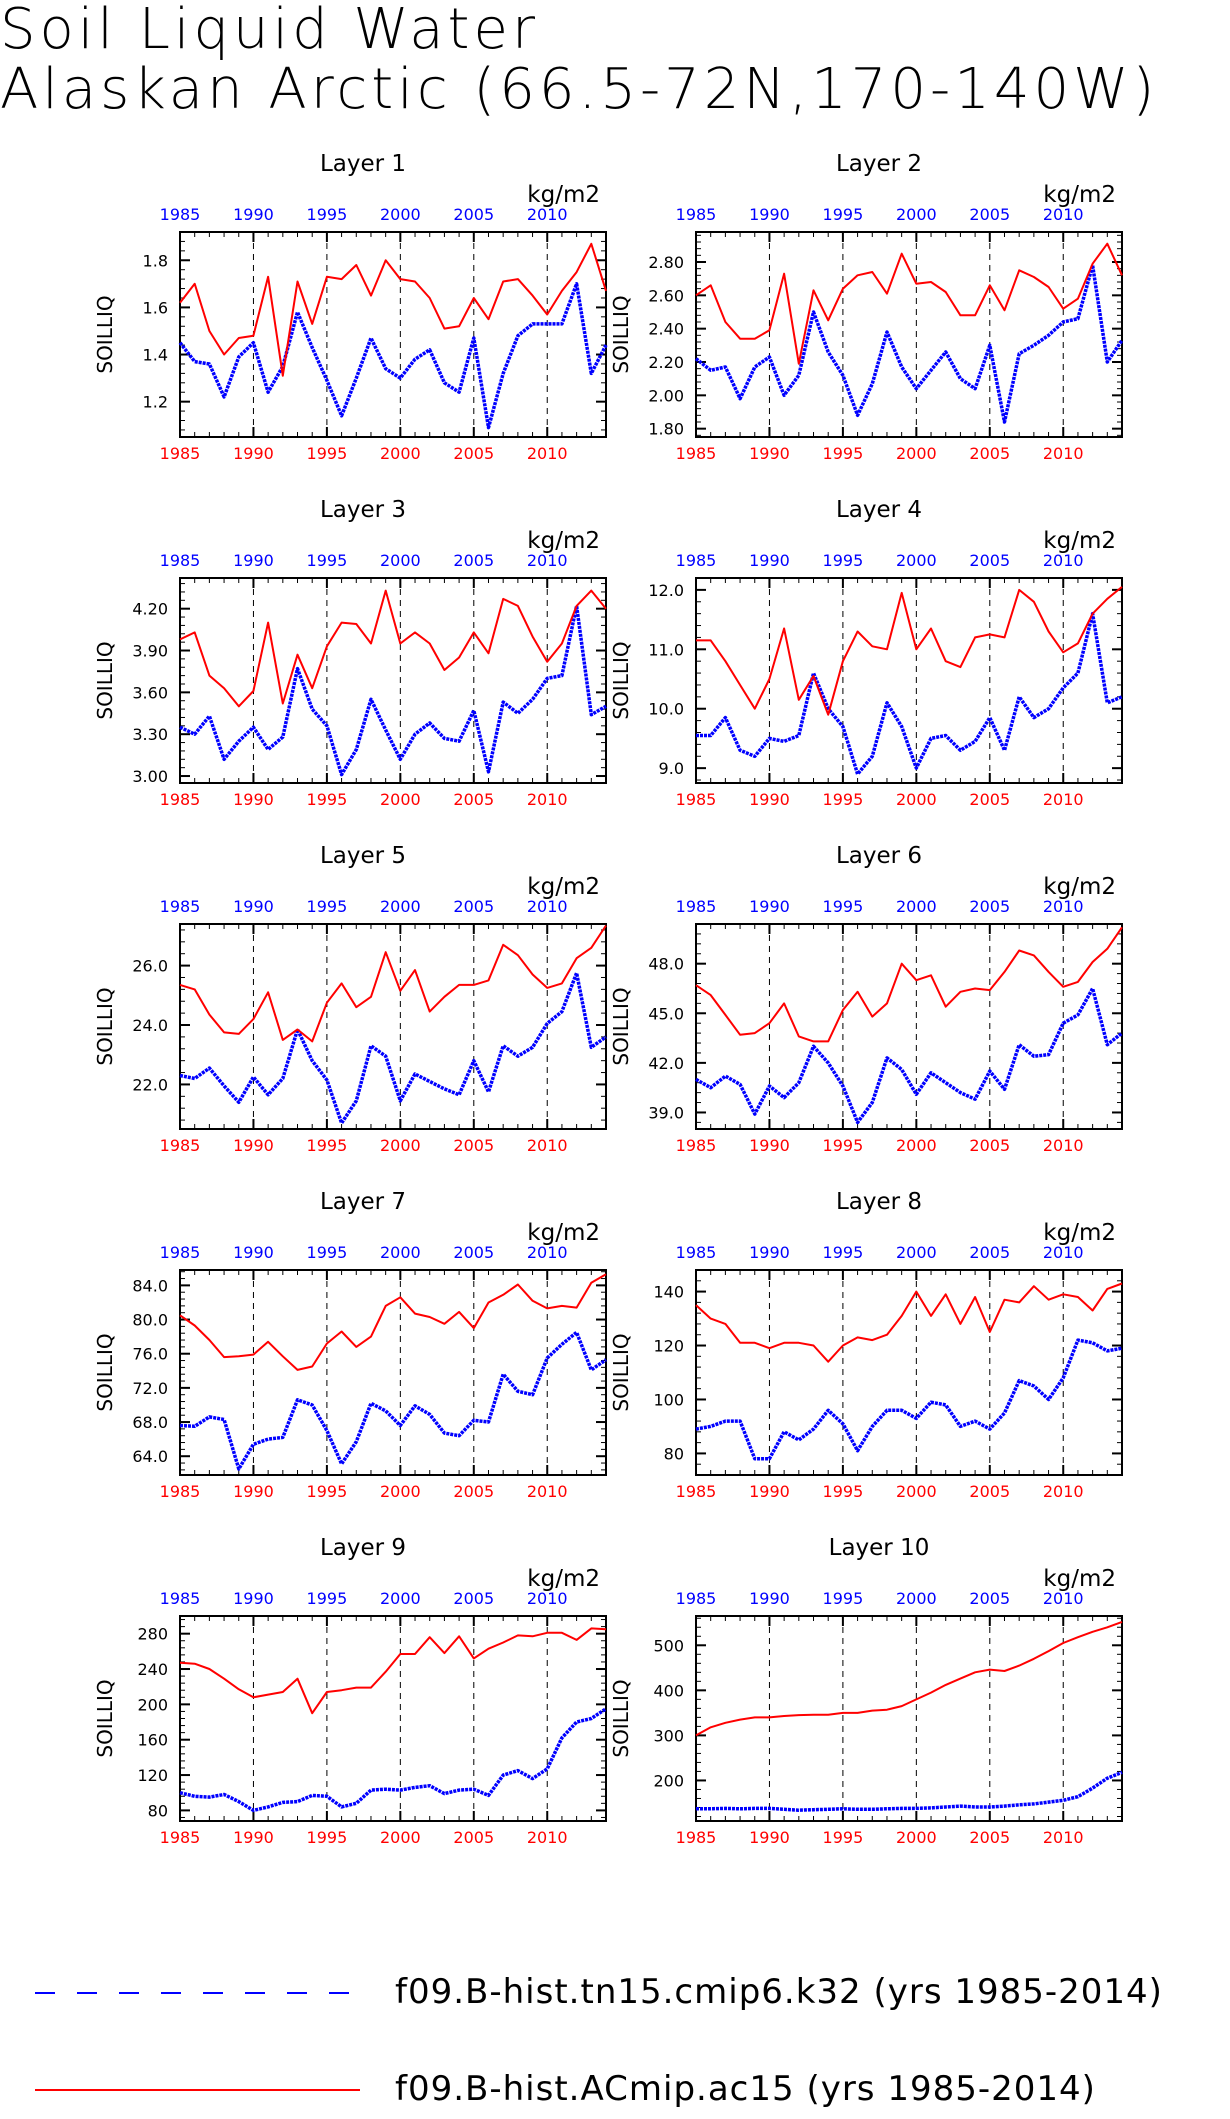 Image resolution: width=1230 pixels, height=2119 pixels. What do you see at coordinates (666, 395) in the screenshot?
I see `y-tick-label: 2.00` at bounding box center [666, 395].